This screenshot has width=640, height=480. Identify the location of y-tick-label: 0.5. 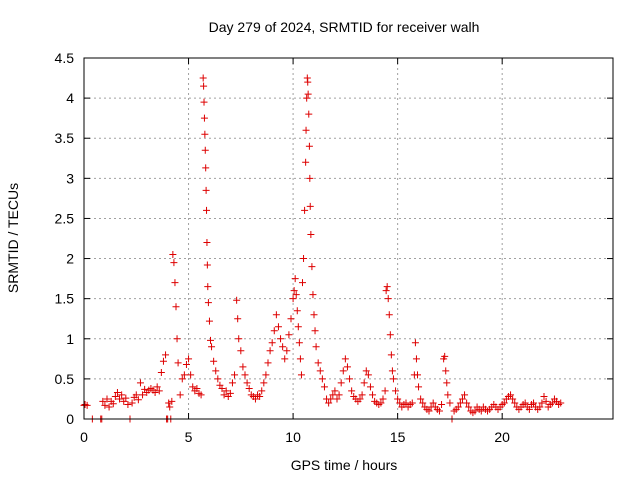
(65, 379).